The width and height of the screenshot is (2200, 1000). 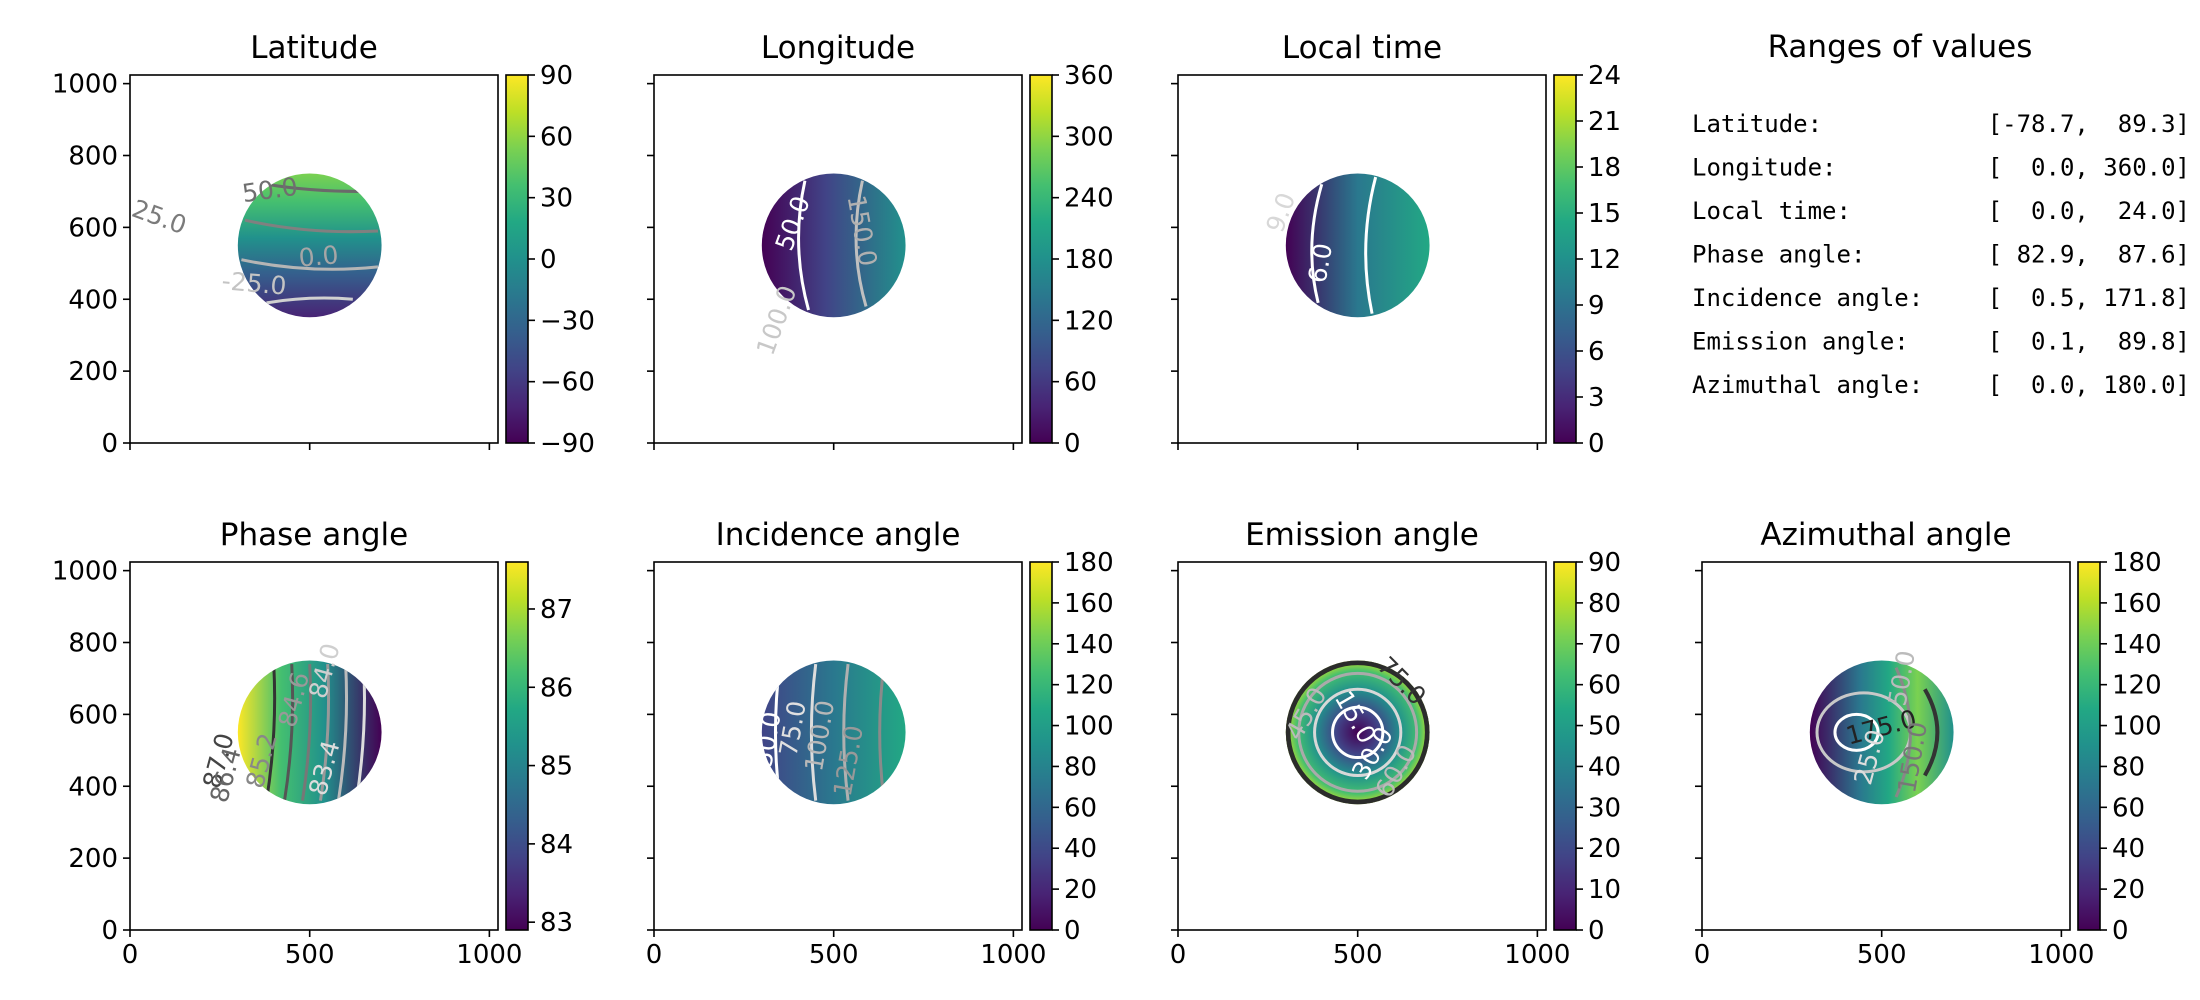 What do you see at coordinates (1757, 124) in the screenshot?
I see `range-label: Latitude:` at bounding box center [1757, 124].